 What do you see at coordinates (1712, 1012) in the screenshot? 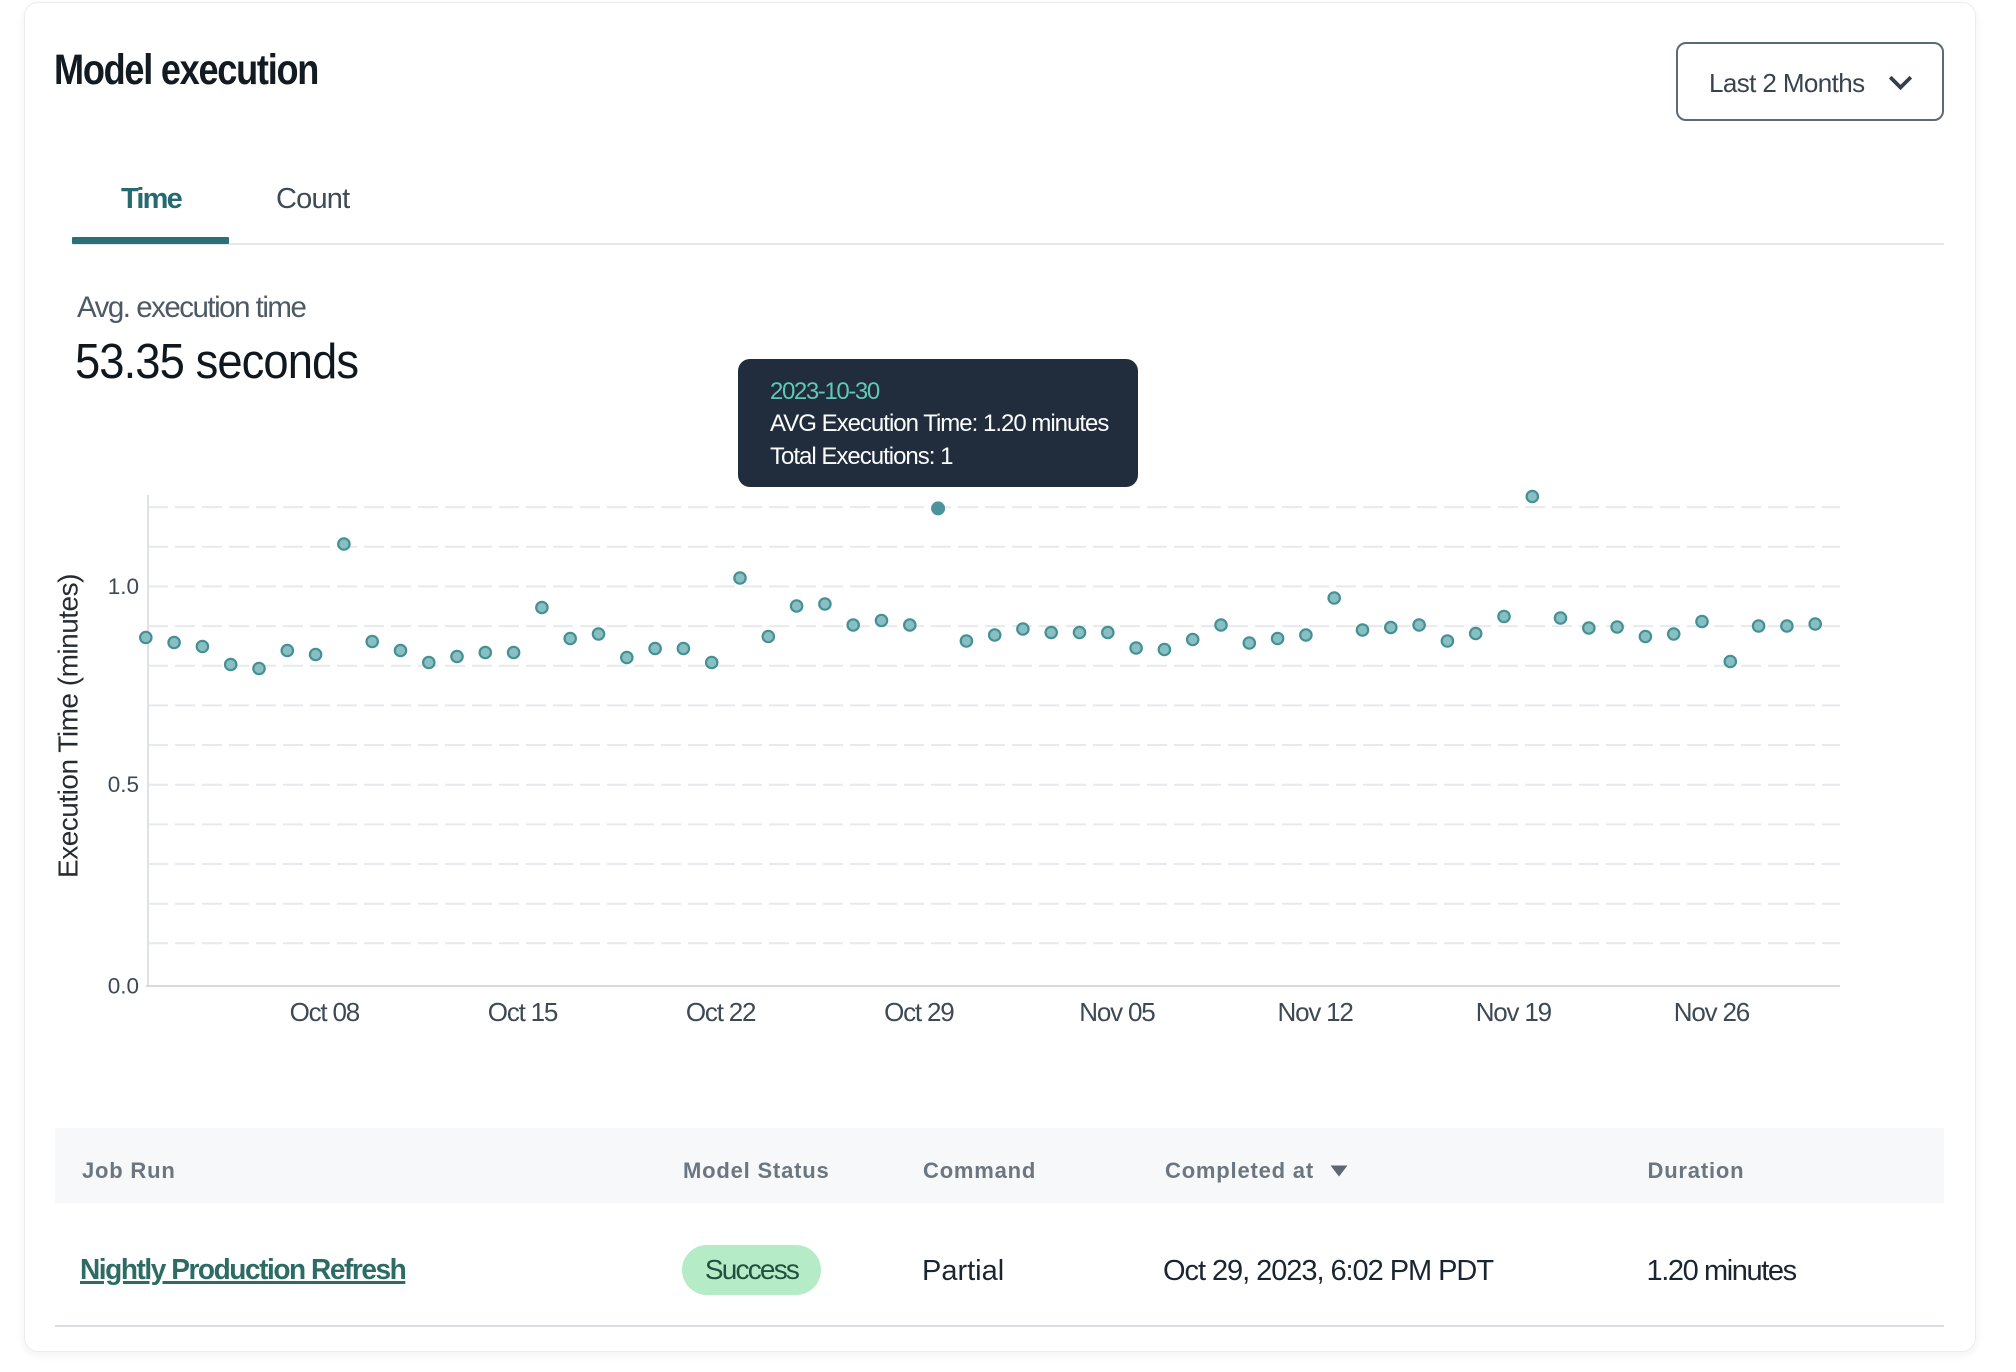
I see `svg-text: Nov 26` at bounding box center [1712, 1012].